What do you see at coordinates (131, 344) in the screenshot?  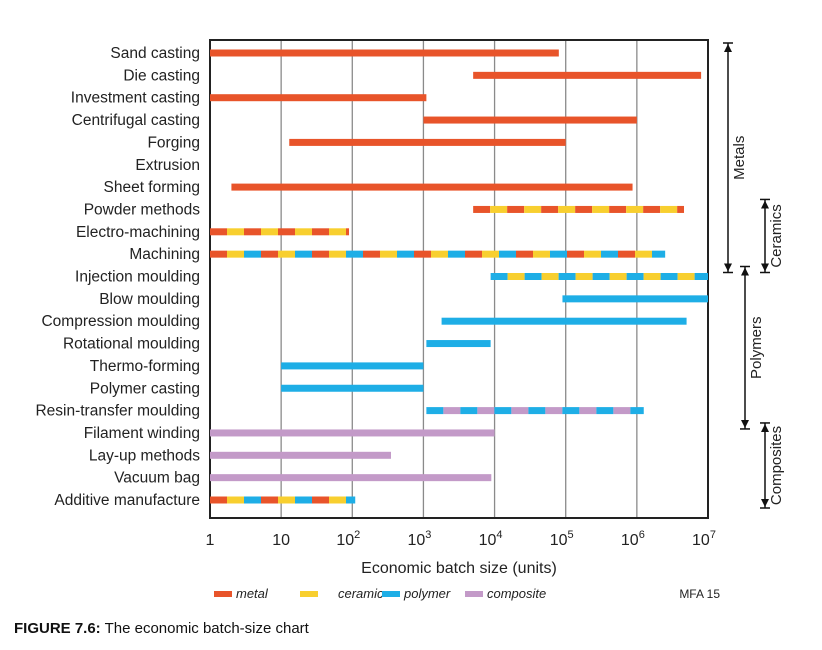 I see `process-label: Rotational moulding` at bounding box center [131, 344].